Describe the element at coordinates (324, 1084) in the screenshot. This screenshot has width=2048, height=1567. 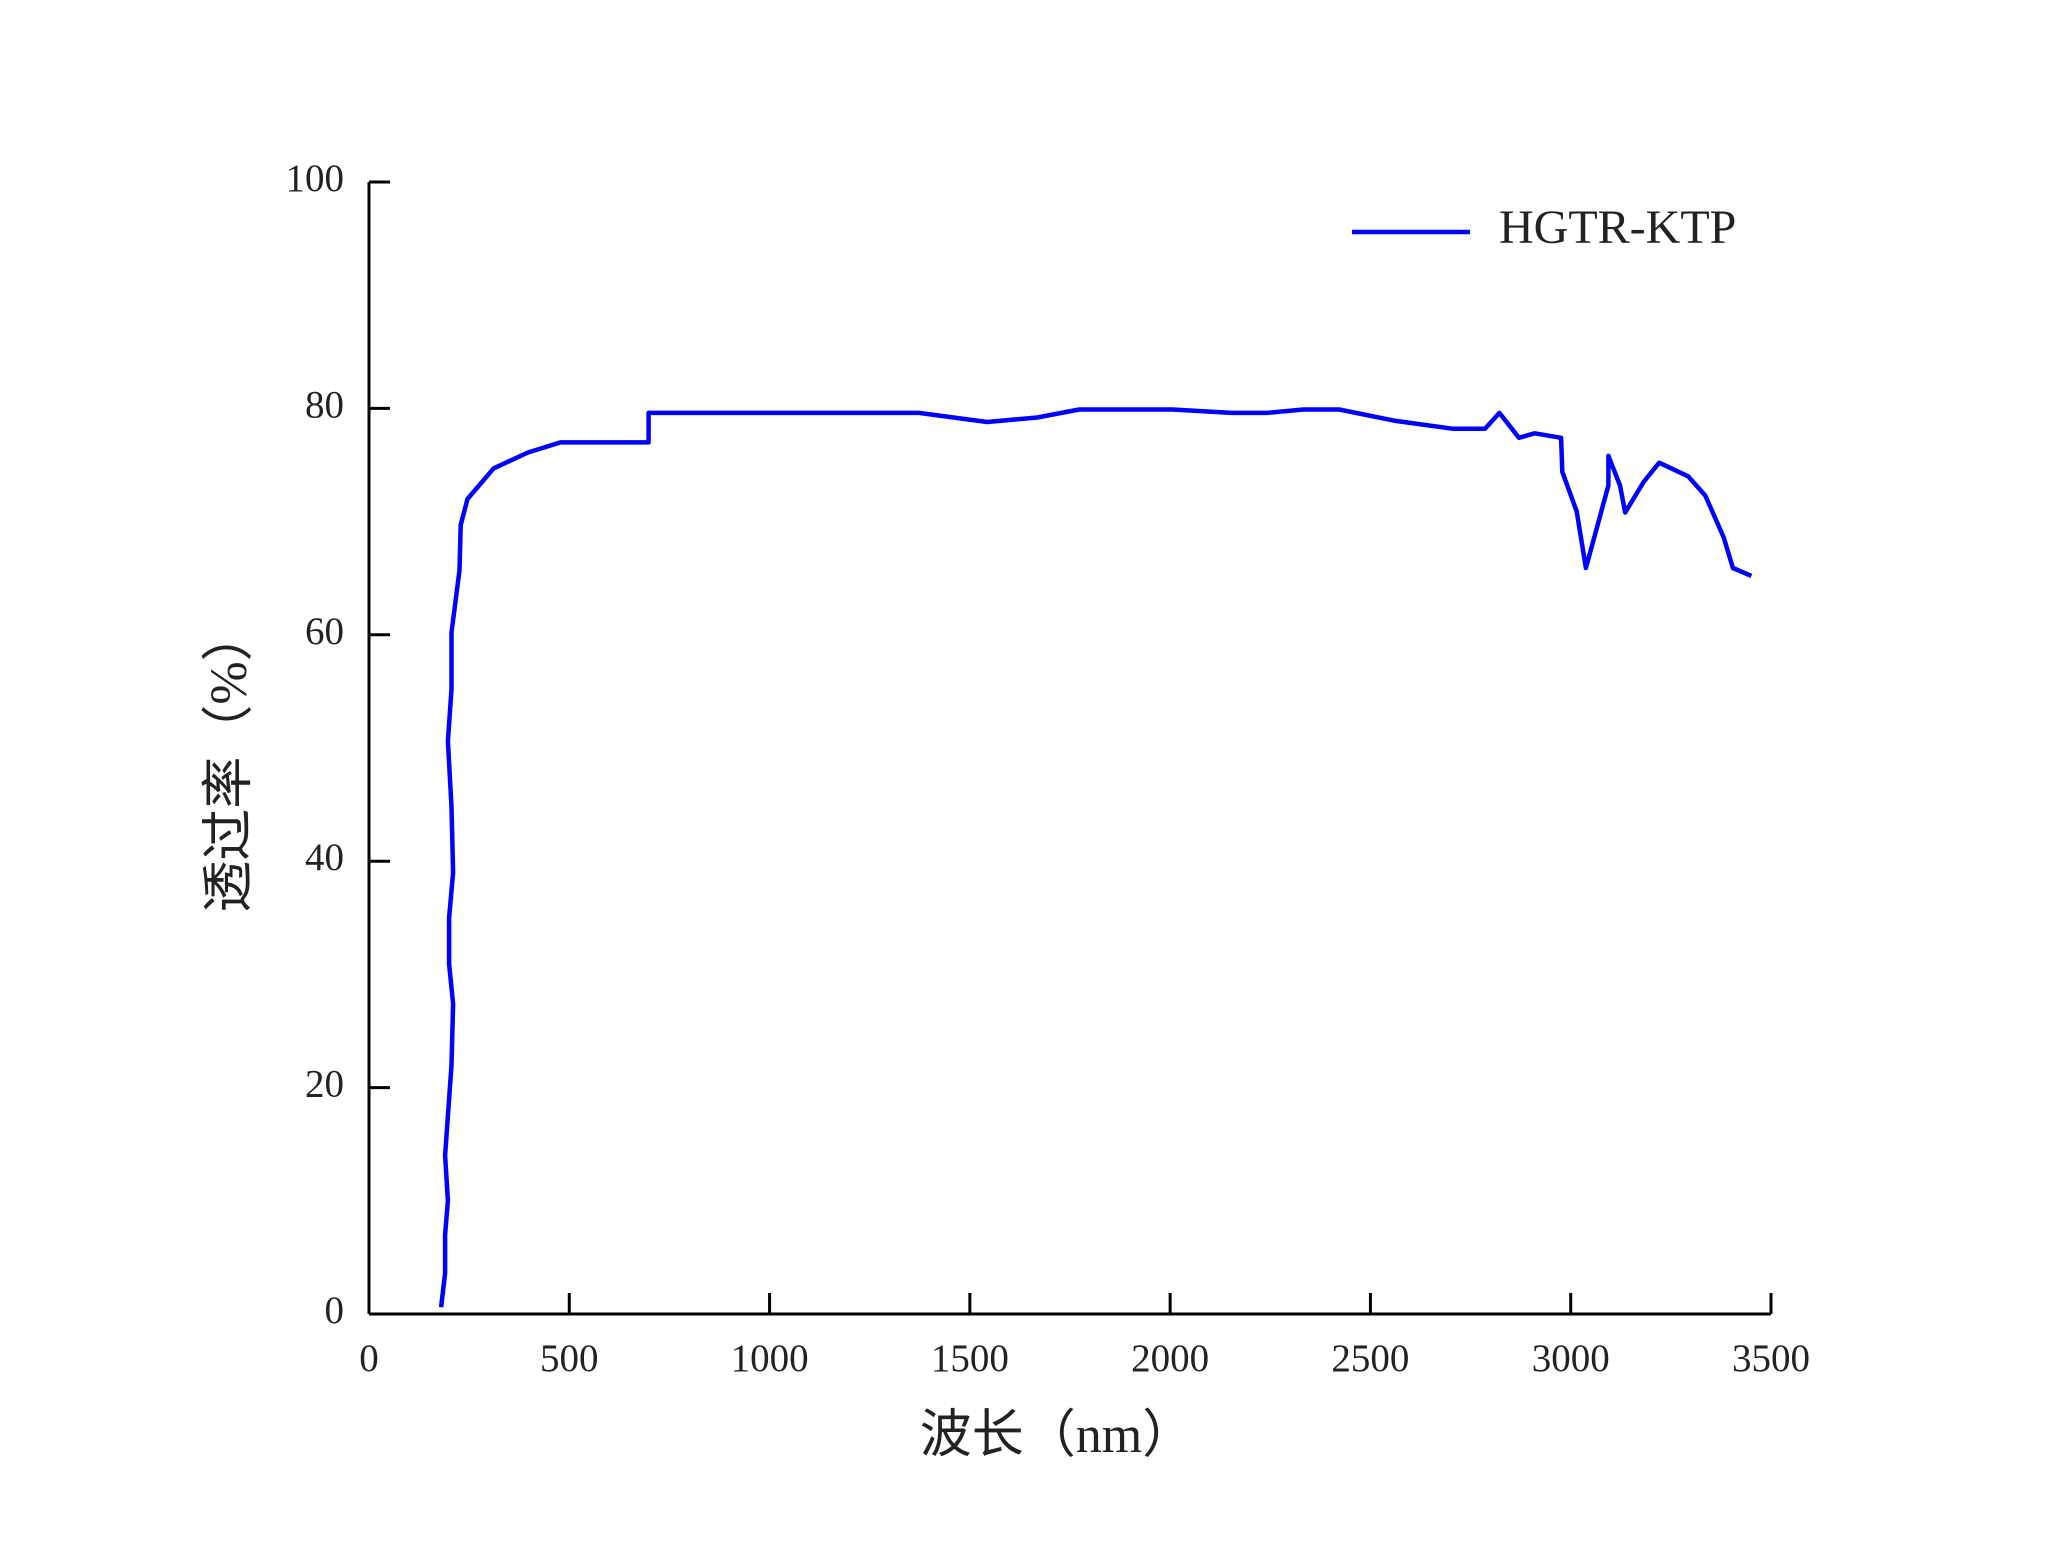
I see `y-tick-label: 20` at that location.